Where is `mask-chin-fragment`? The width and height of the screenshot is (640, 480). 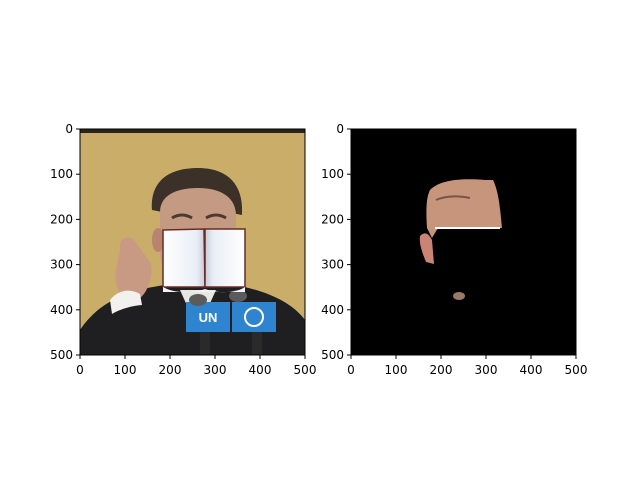 mask-chin-fragment is located at coordinates (459, 296).